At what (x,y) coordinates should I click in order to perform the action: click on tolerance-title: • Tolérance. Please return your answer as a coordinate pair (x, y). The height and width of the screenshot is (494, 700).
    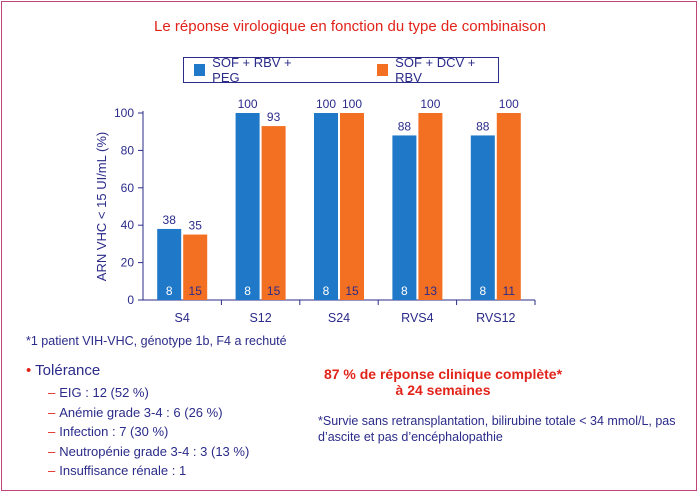
    Looking at the image, I should click on (63, 370).